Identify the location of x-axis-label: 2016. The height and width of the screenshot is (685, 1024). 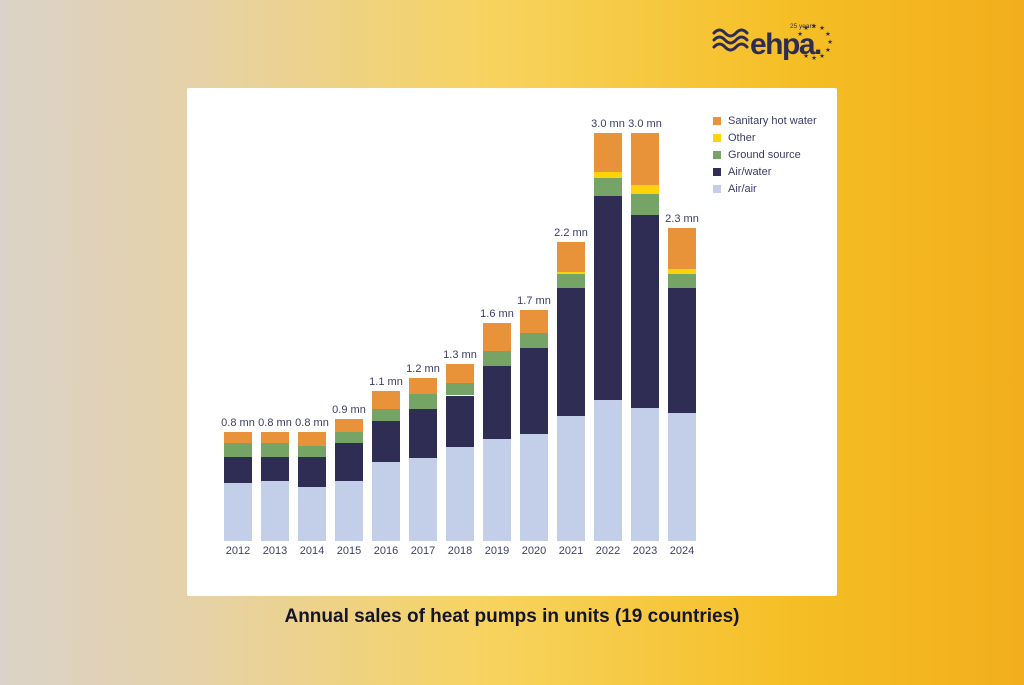
(386, 551).